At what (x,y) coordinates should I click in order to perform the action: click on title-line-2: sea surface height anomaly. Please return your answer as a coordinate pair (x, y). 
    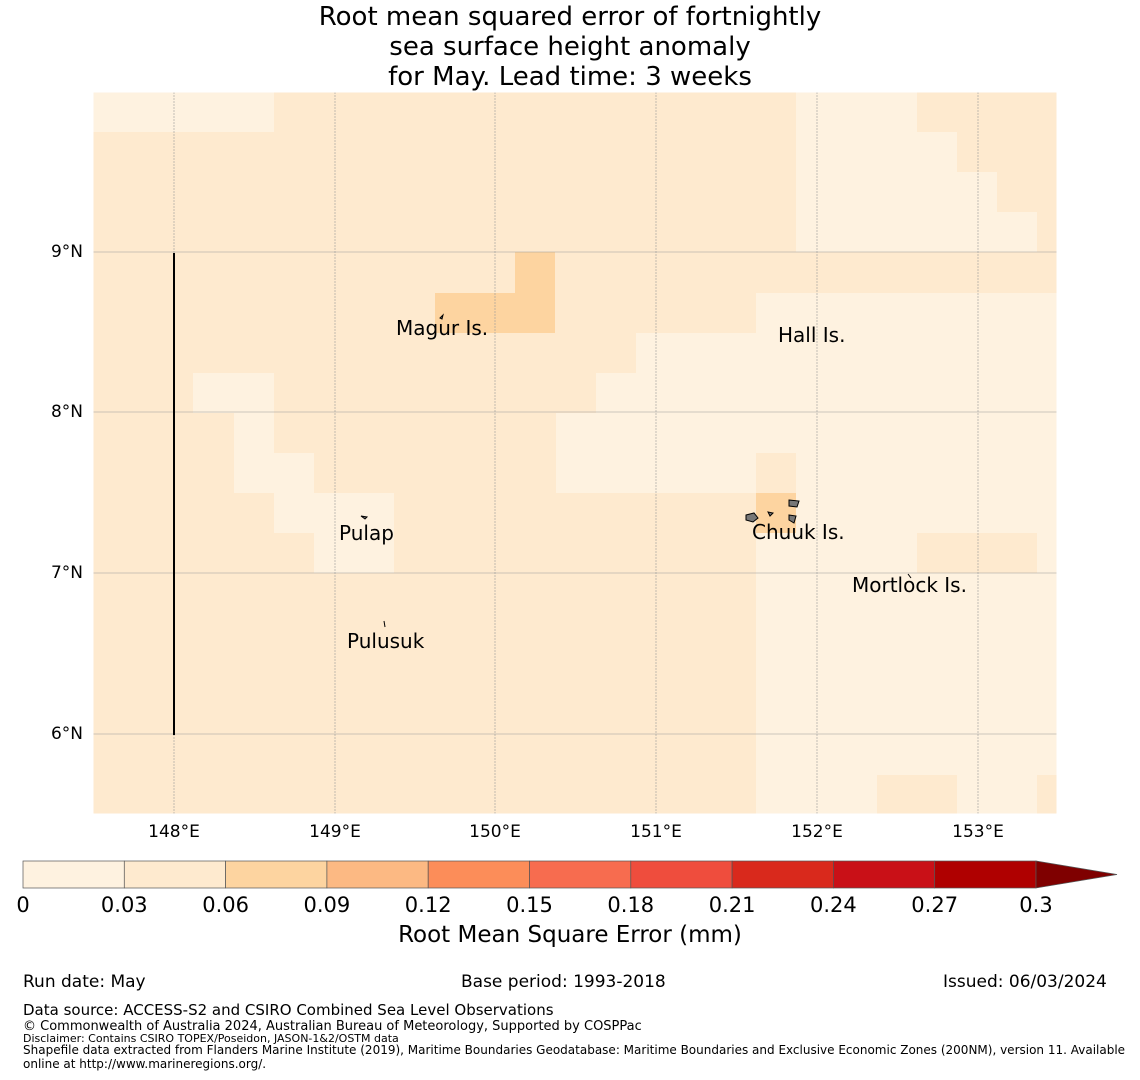
    Looking at the image, I should click on (570, 47).